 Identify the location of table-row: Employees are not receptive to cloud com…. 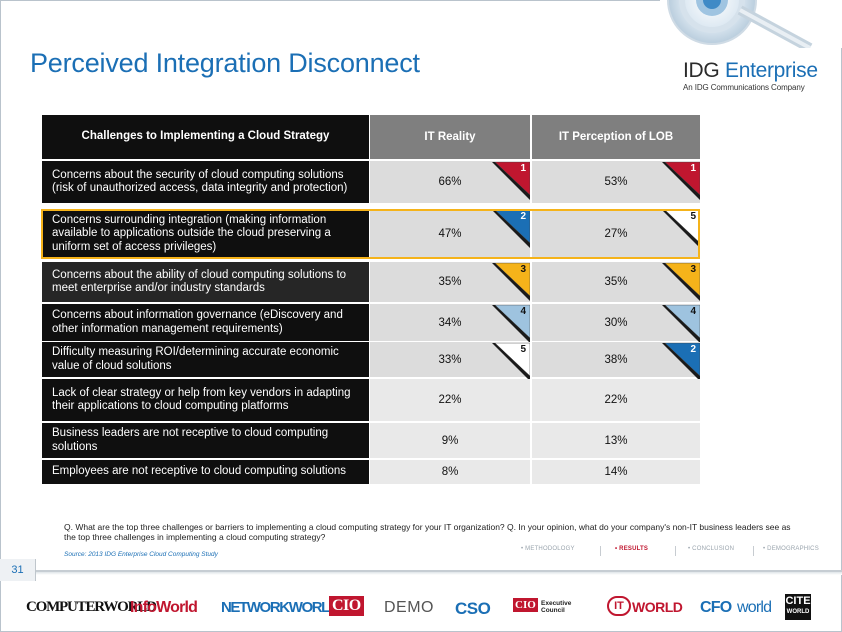
(371, 472).